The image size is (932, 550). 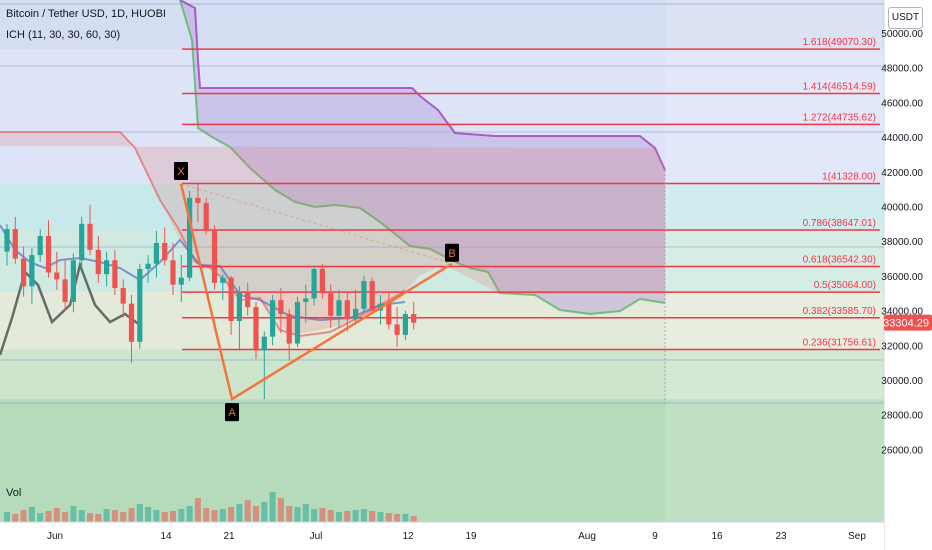 I want to click on pattern-point-b: B, so click(x=452, y=252).